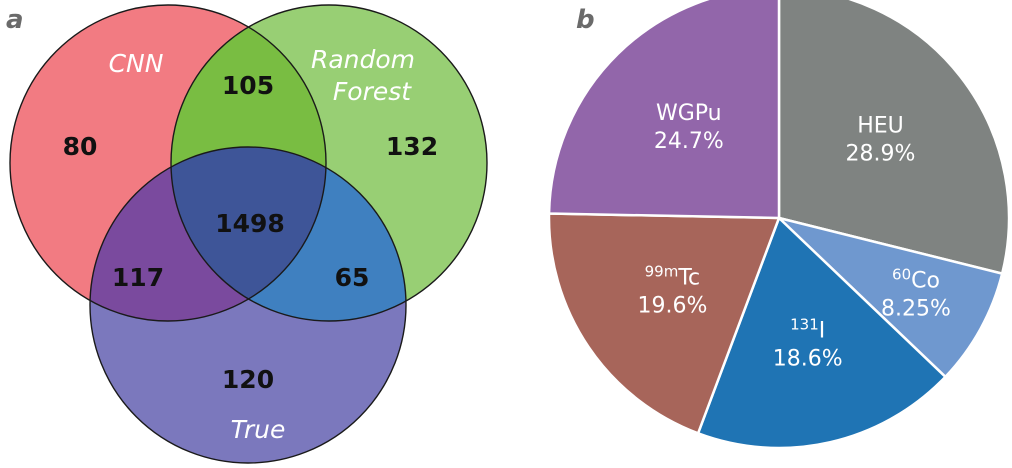 The height and width of the screenshot is (468, 1012). I want to click on set-label-cnn: CNN, so click(136, 63).